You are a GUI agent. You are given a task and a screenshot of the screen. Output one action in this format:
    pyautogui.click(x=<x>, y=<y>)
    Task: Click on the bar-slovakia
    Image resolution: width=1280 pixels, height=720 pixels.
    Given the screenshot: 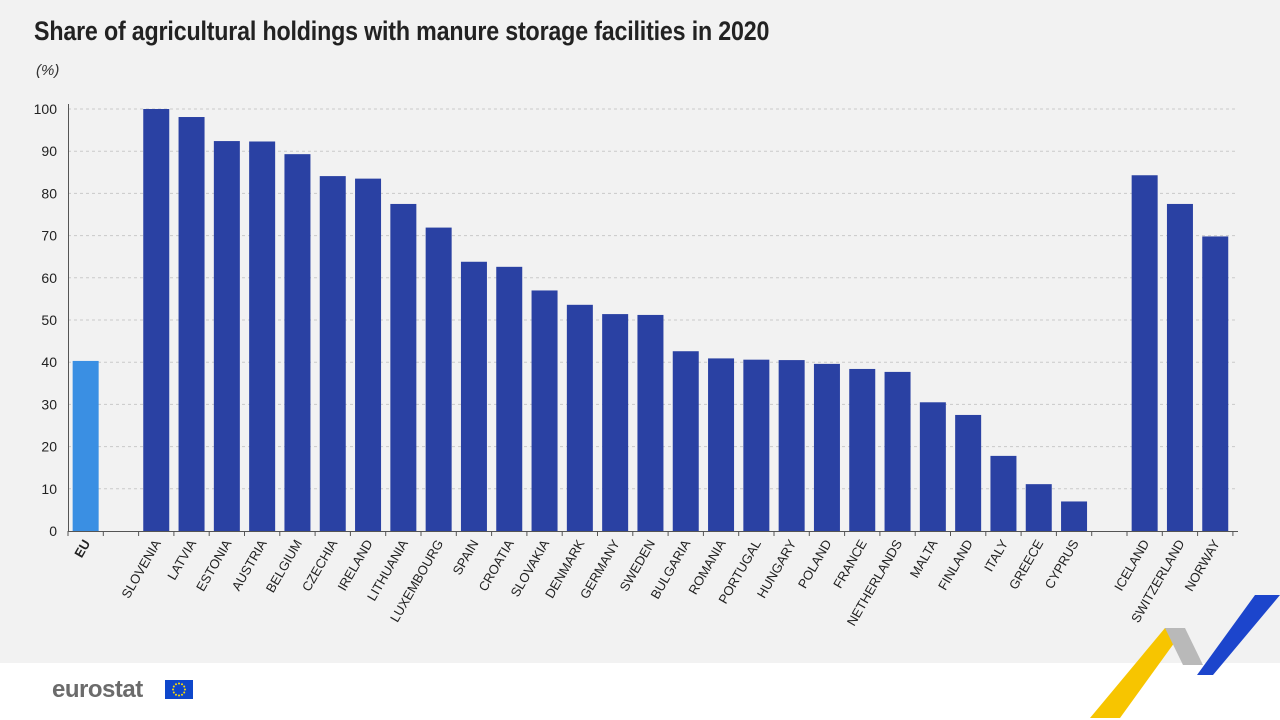 What is the action you would take?
    pyautogui.click(x=544, y=410)
    